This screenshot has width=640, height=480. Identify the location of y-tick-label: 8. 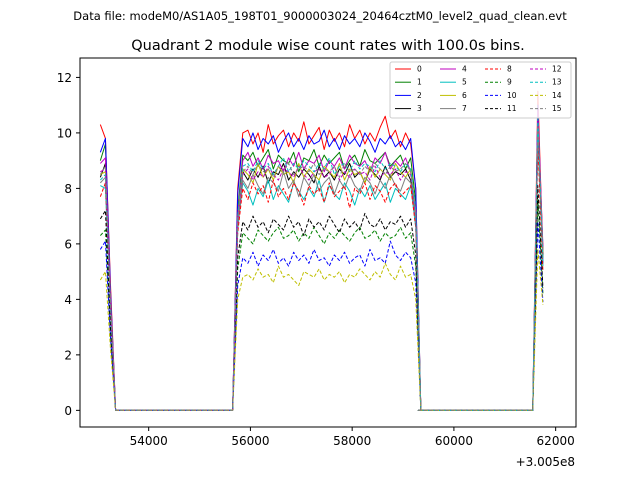
(68, 189).